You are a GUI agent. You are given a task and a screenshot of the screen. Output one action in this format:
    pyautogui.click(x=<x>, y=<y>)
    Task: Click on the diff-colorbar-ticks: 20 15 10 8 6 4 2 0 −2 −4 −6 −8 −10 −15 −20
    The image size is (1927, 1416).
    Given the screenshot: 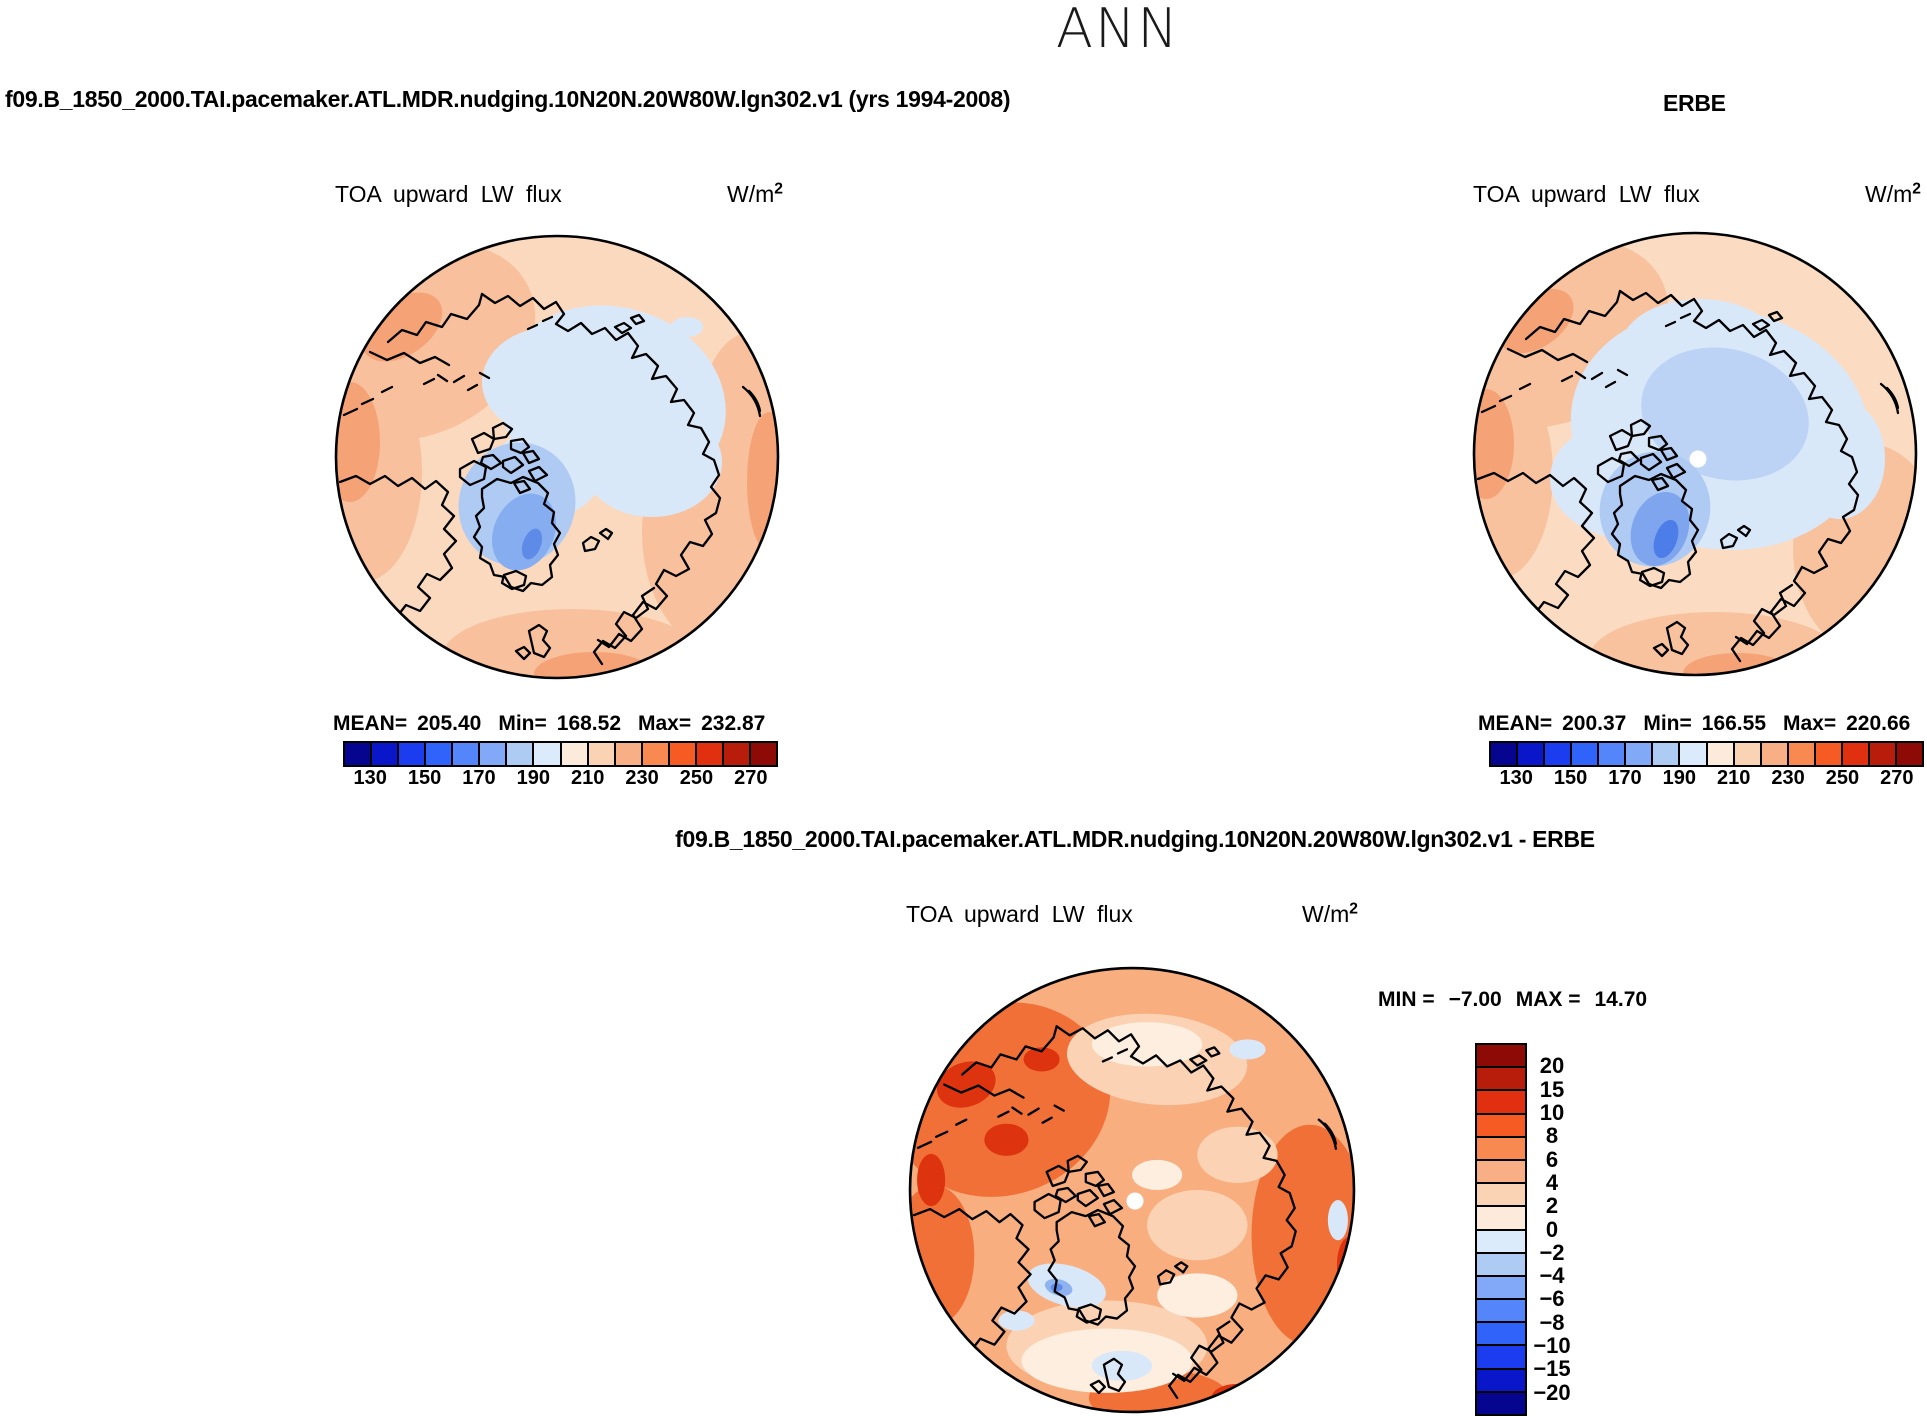 What is the action you would take?
    pyautogui.click(x=1552, y=1229)
    